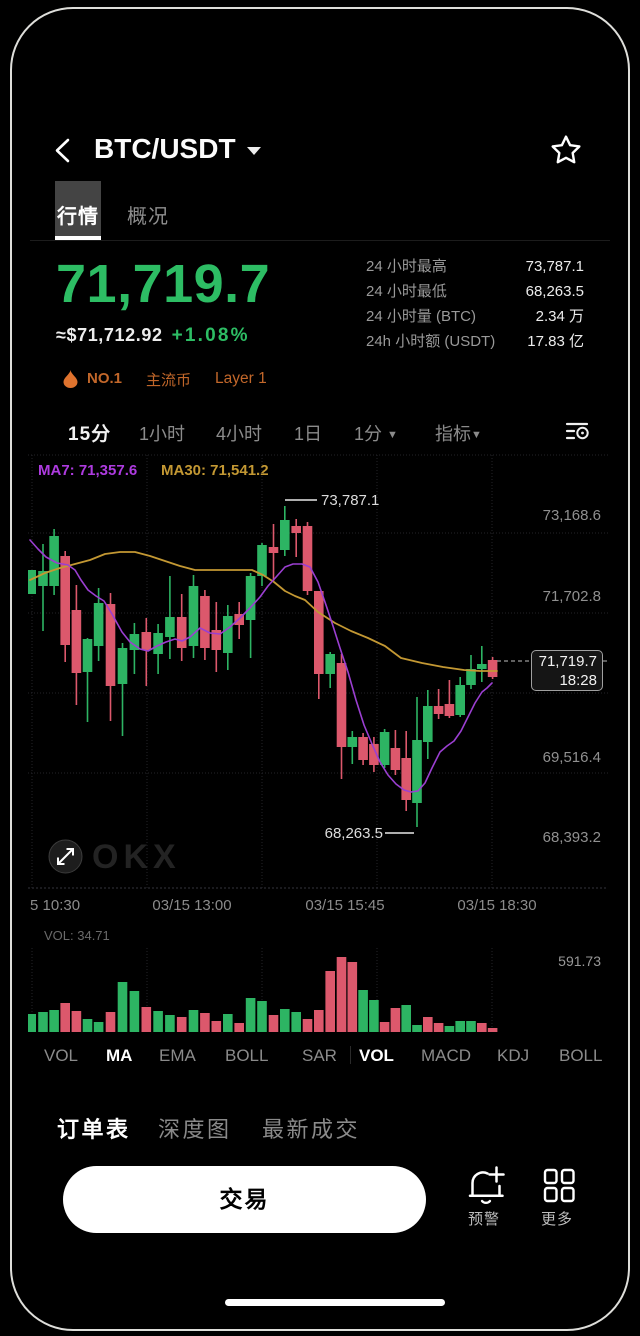 The height and width of the screenshot is (1336, 640). What do you see at coordinates (572, 596) in the screenshot?
I see `svg-text: 71,702.8` at bounding box center [572, 596].